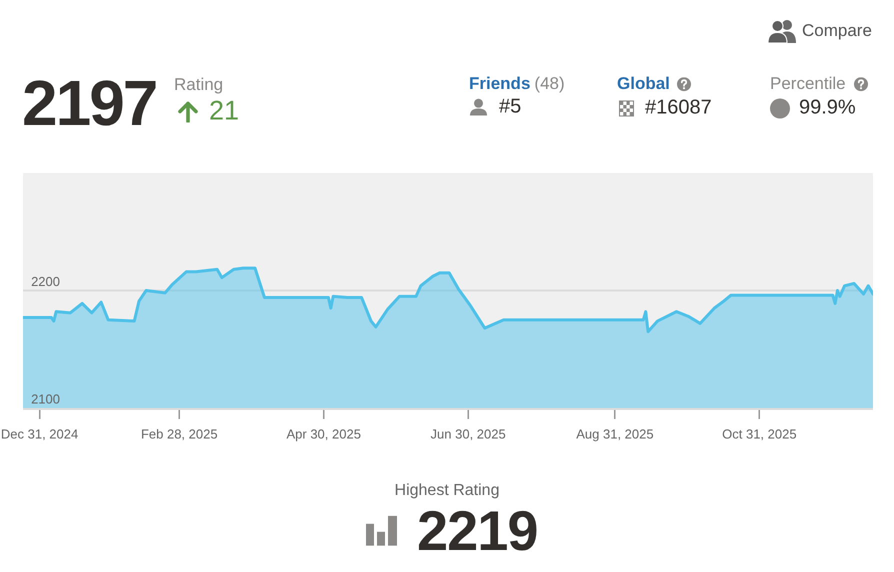 This screenshot has height=572, width=894. I want to click on y-tick-label: 2200, so click(45, 281).